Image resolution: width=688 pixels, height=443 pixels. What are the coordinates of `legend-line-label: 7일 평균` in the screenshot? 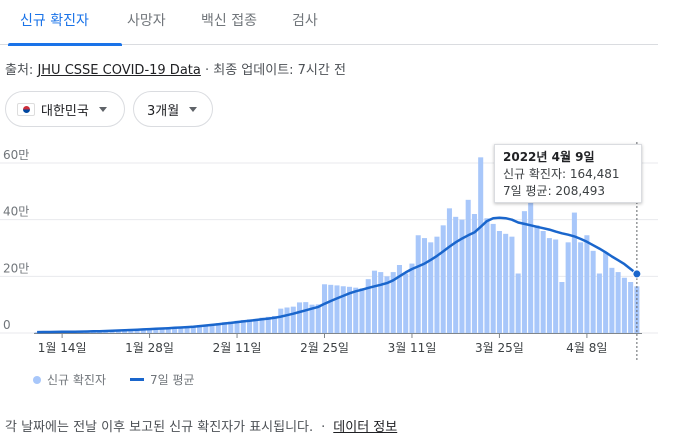 It's located at (172, 380).